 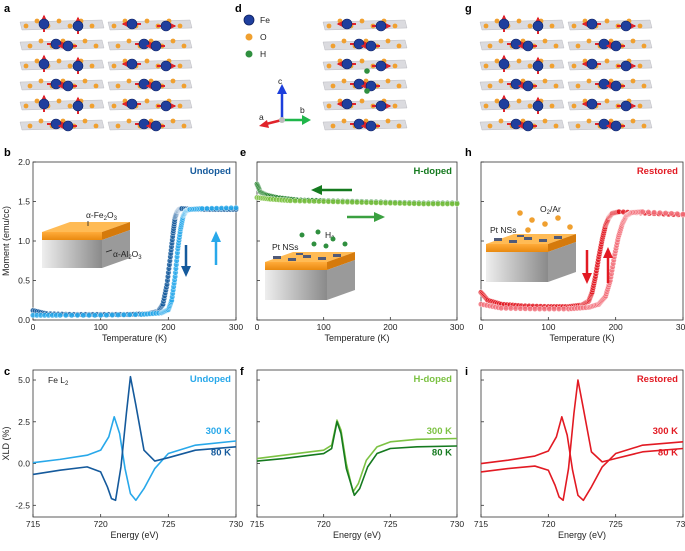 What do you see at coordinates (439, 431) in the screenshot?
I see `legend-label: 300 K` at bounding box center [439, 431].